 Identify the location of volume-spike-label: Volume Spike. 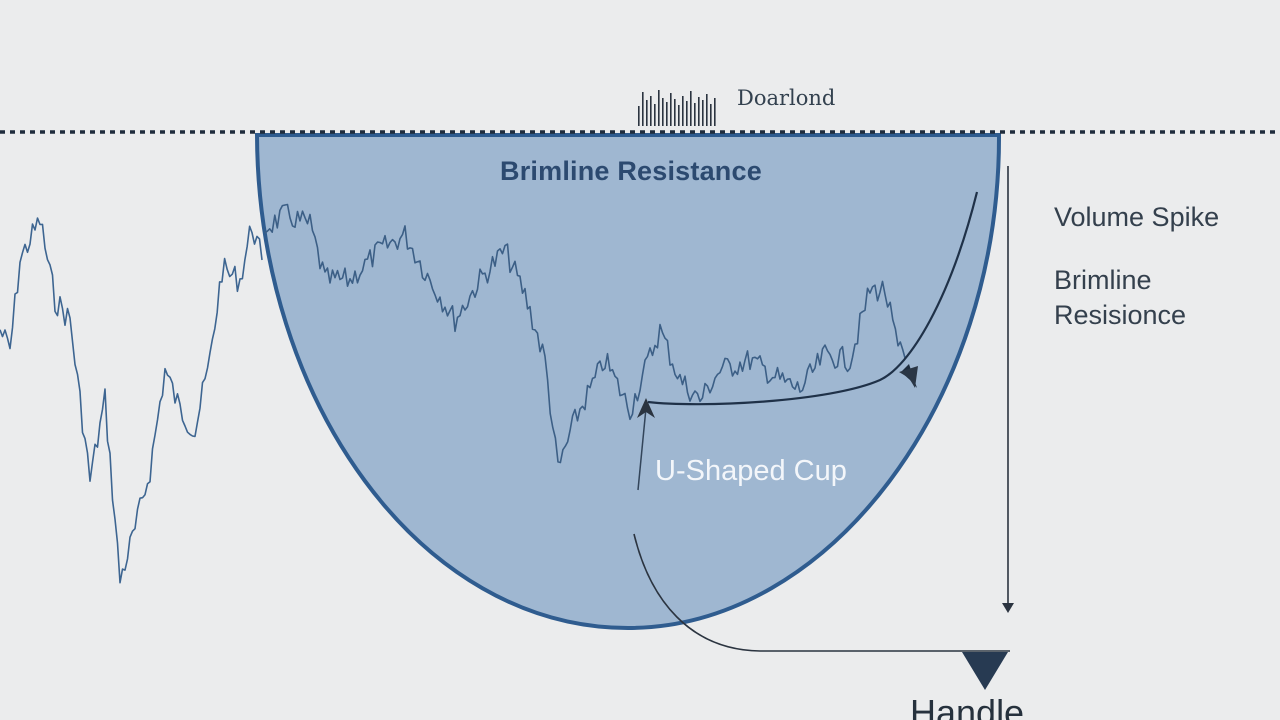
(1137, 217).